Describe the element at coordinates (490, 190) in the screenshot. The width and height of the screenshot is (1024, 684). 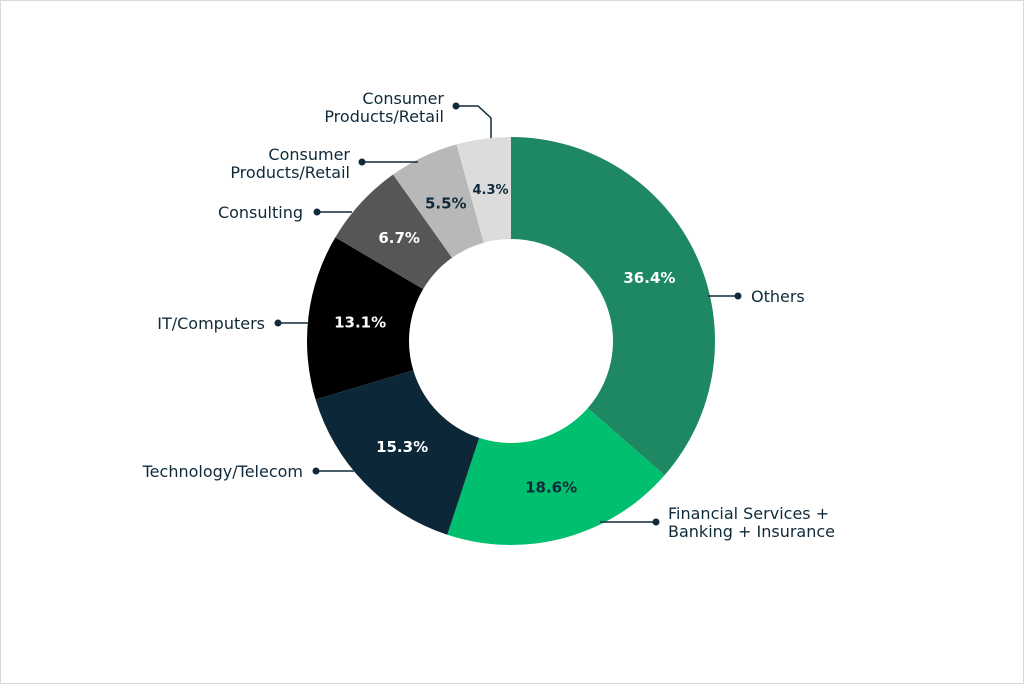
I see `slice-value-label: 4.3%` at that location.